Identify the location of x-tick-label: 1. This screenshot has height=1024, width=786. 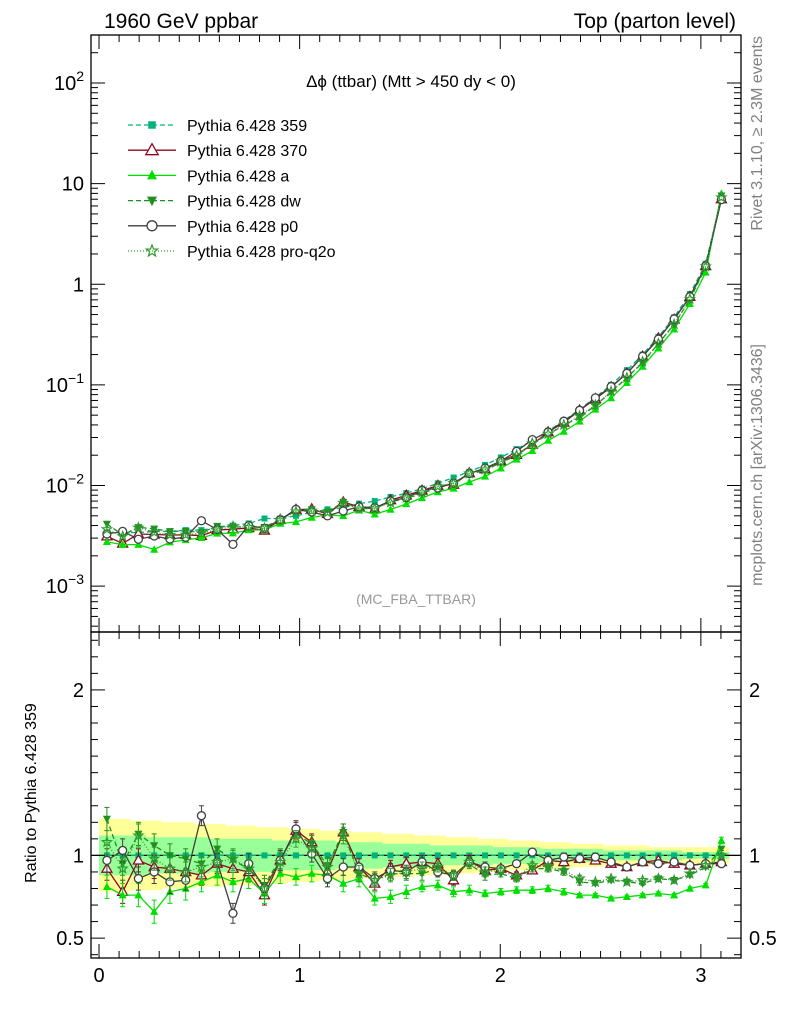
(299, 976).